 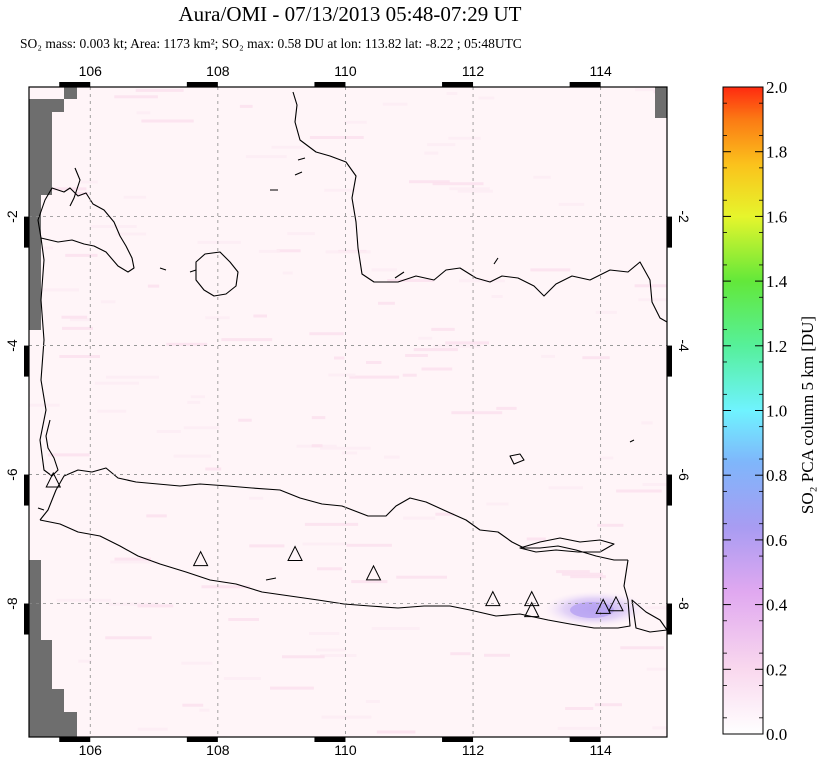 I want to click on x-tick-label-bottom: 106, so click(x=91, y=750).